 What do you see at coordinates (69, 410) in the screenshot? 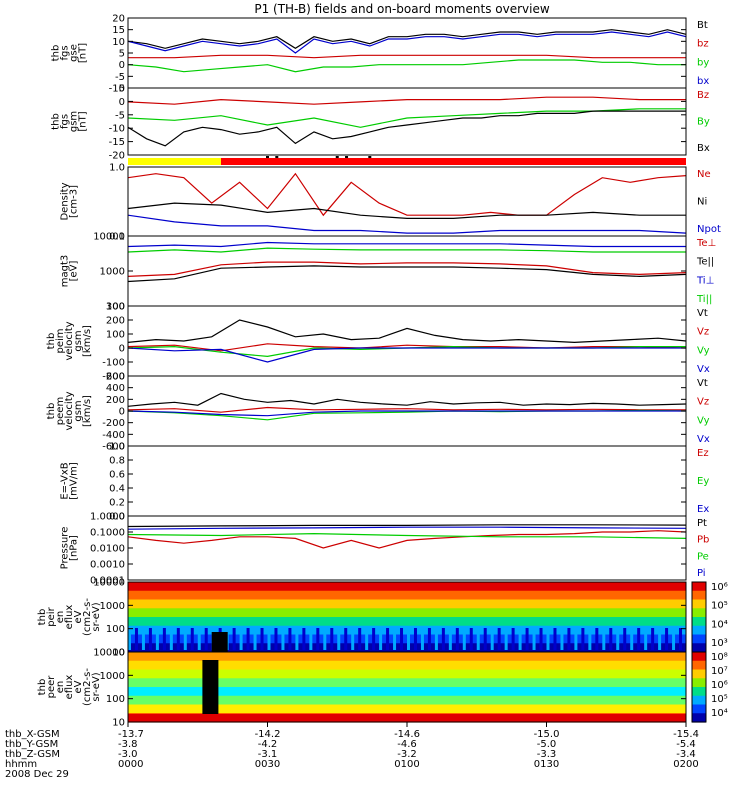
I see `y-axis-label: velocity` at bounding box center [69, 410].